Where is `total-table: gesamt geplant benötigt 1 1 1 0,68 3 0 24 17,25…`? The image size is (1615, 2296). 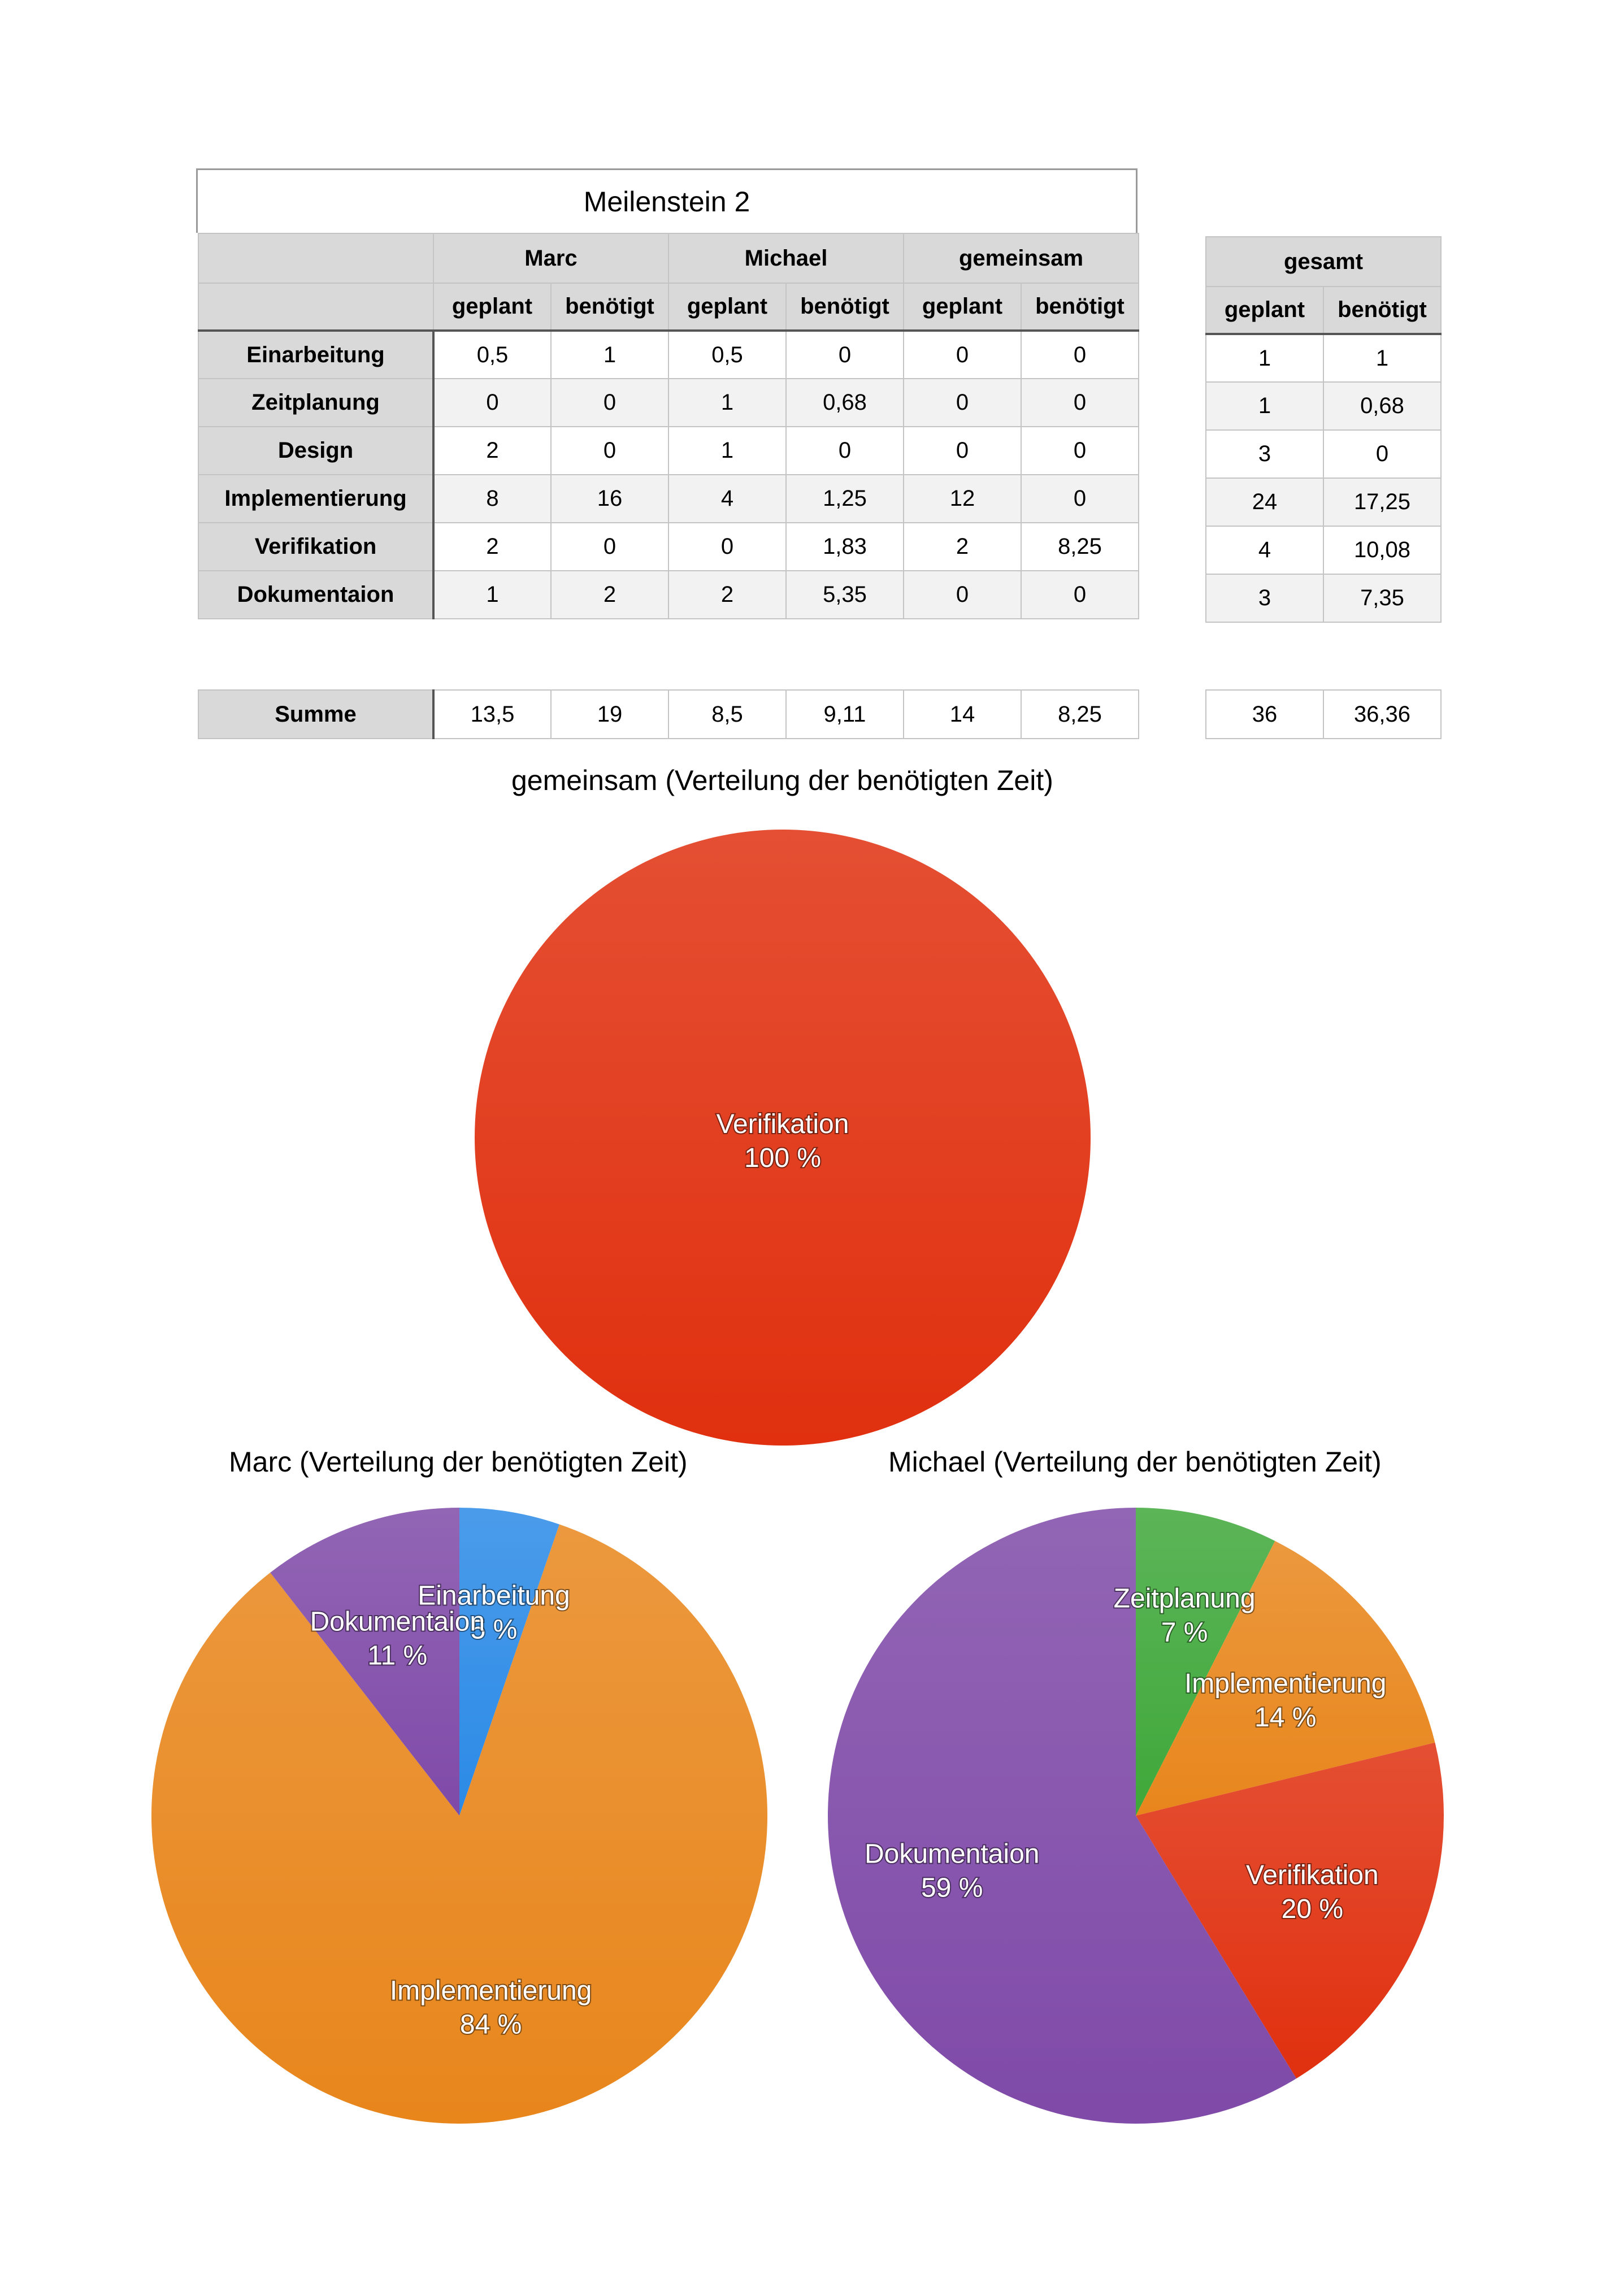
total-table: gesamt geplant benötigt 1 1 1 0,68 3 0 24 17,25… is located at coordinates (1324, 429).